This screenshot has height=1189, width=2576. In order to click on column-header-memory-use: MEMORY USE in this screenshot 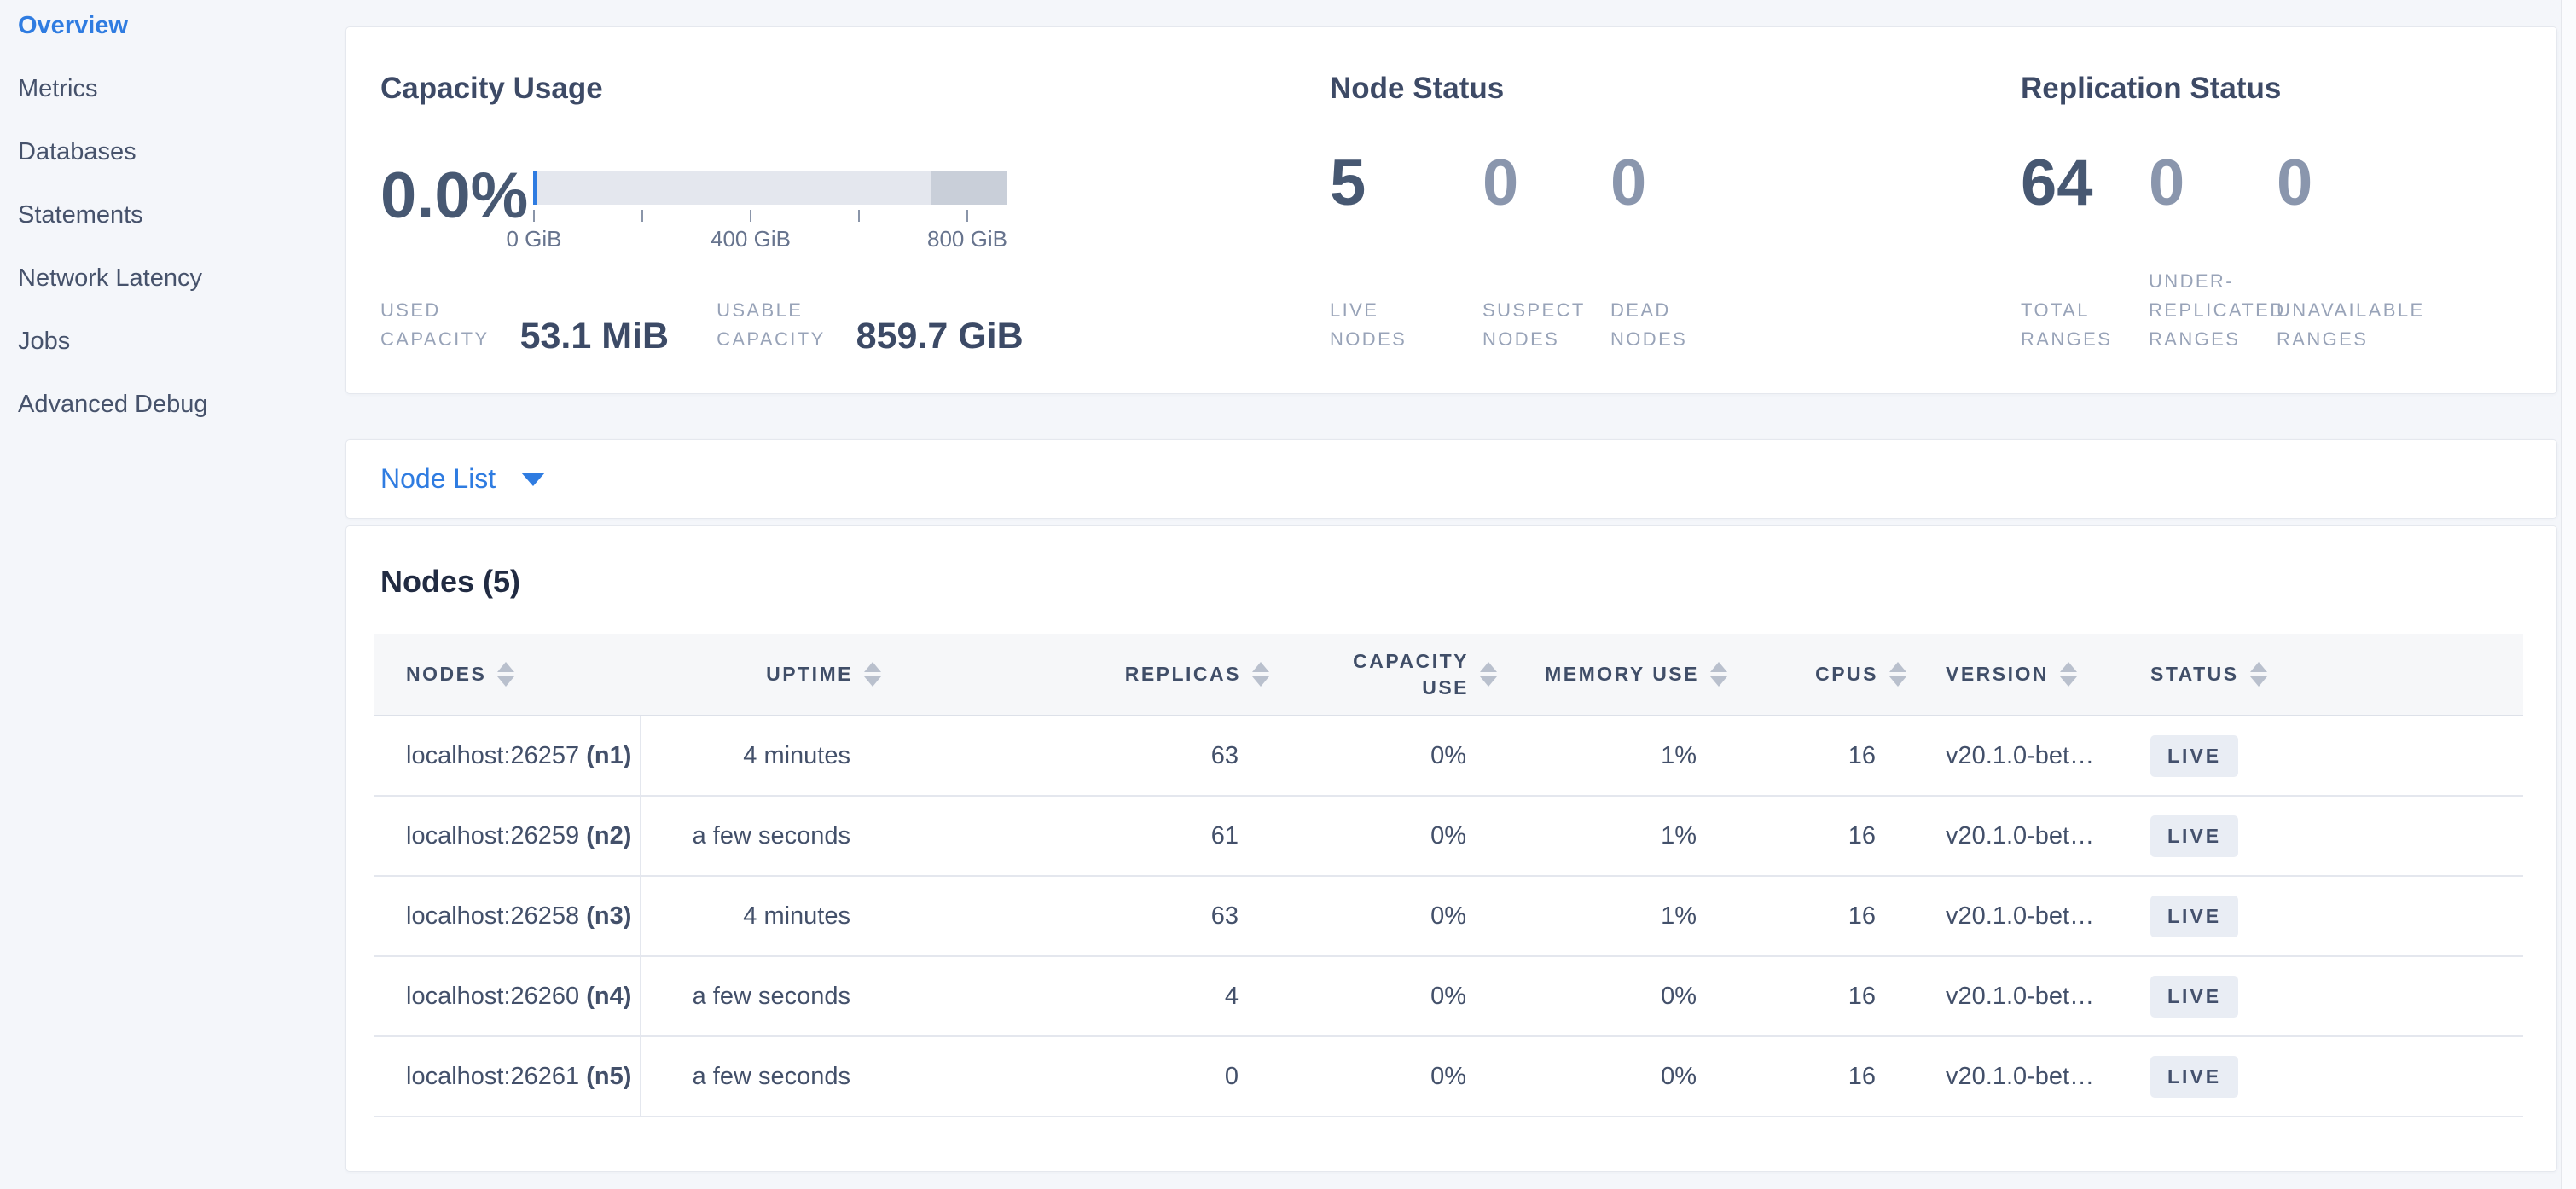, I will do `click(1619, 675)`.